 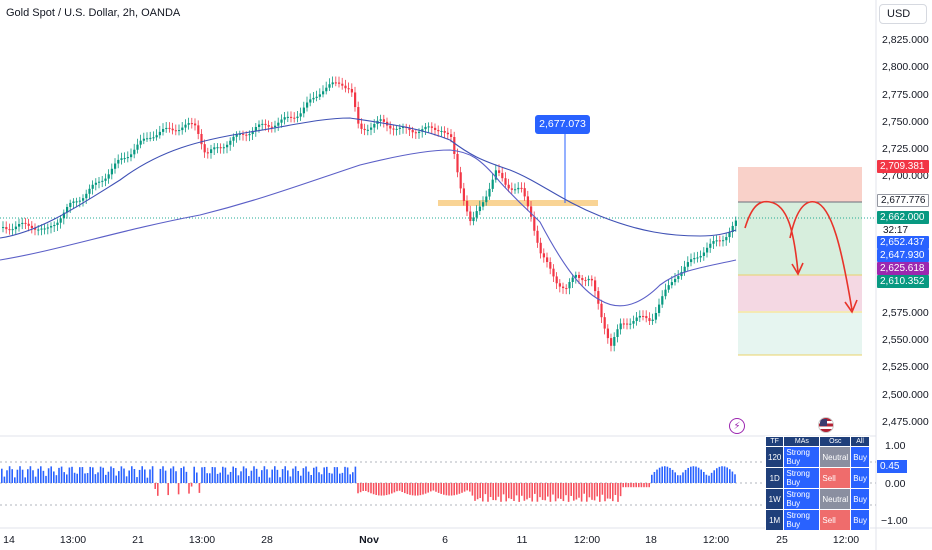 What do you see at coordinates (903, 166) in the screenshot?
I see `stop-loss-price-tag: 2,709.381` at bounding box center [903, 166].